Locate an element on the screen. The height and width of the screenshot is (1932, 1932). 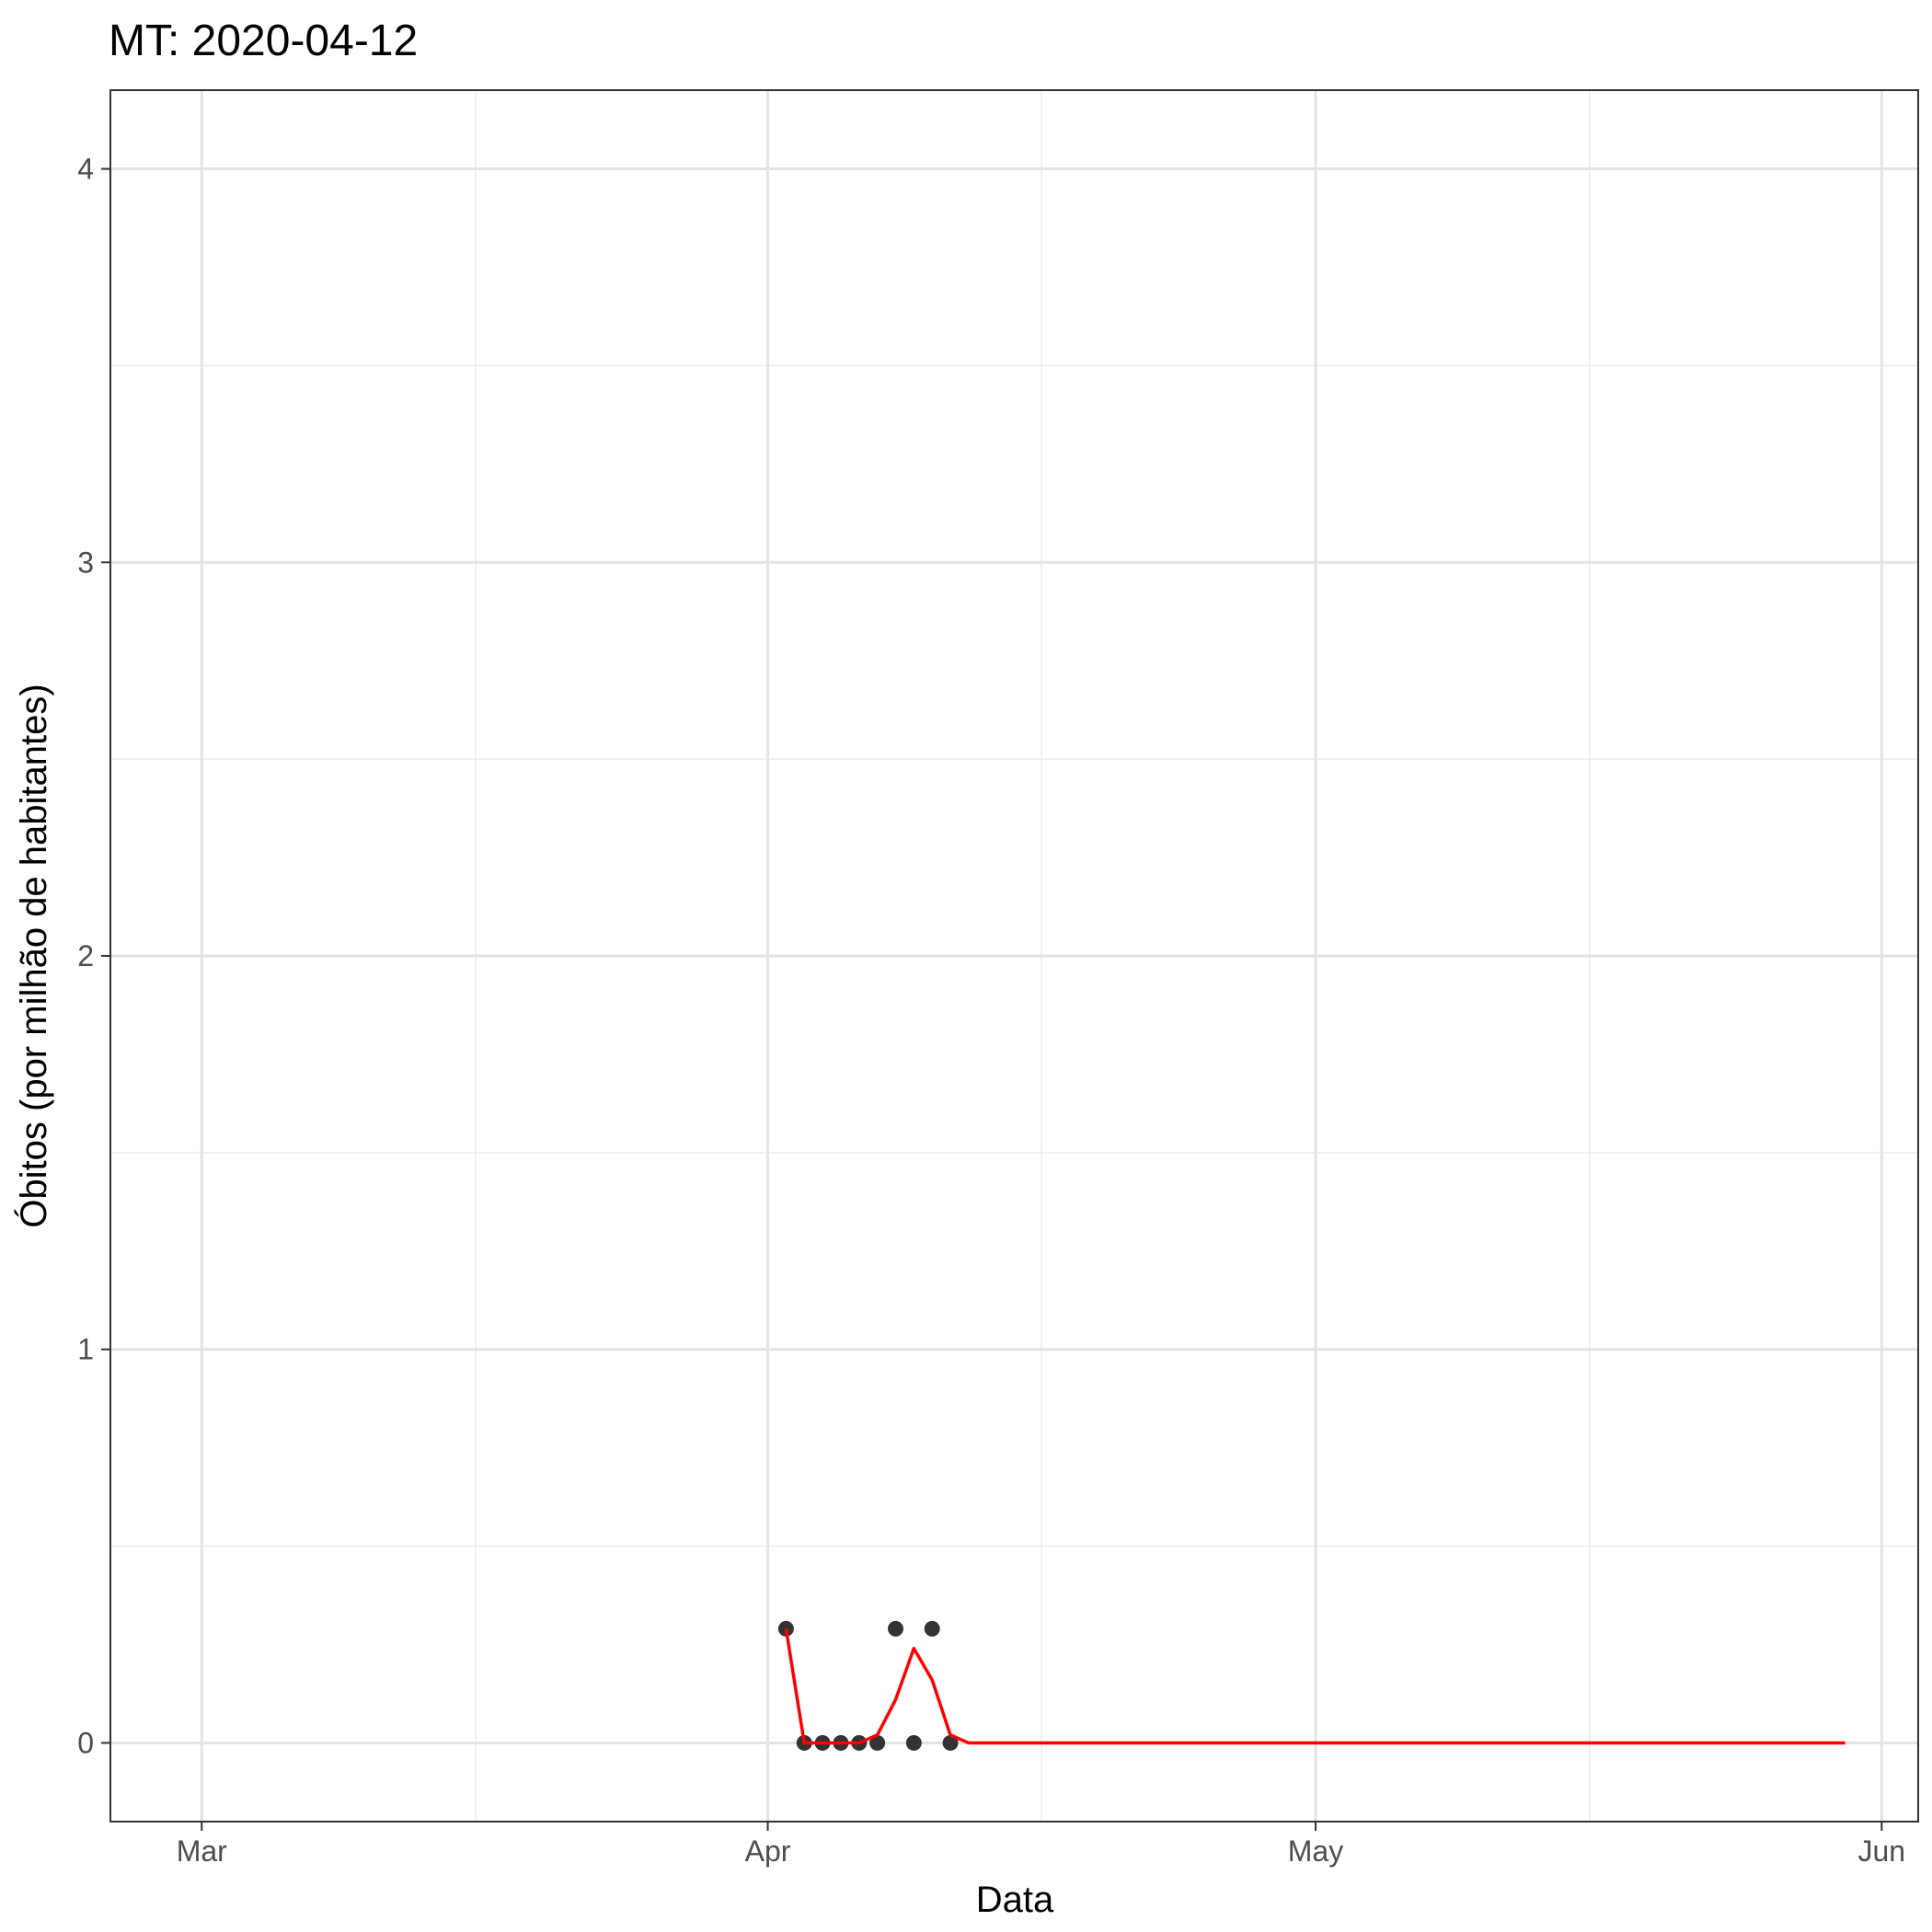
x-tick-label: May is located at coordinates (1315, 1851).